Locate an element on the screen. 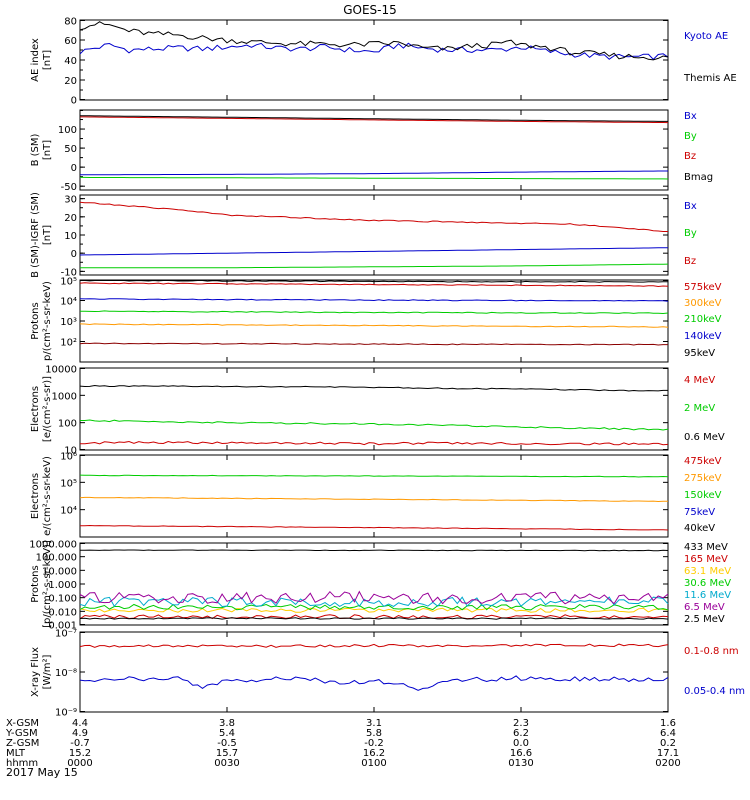 The image size is (750, 800). y-tick-label: 10⁴ is located at coordinates (68, 511).